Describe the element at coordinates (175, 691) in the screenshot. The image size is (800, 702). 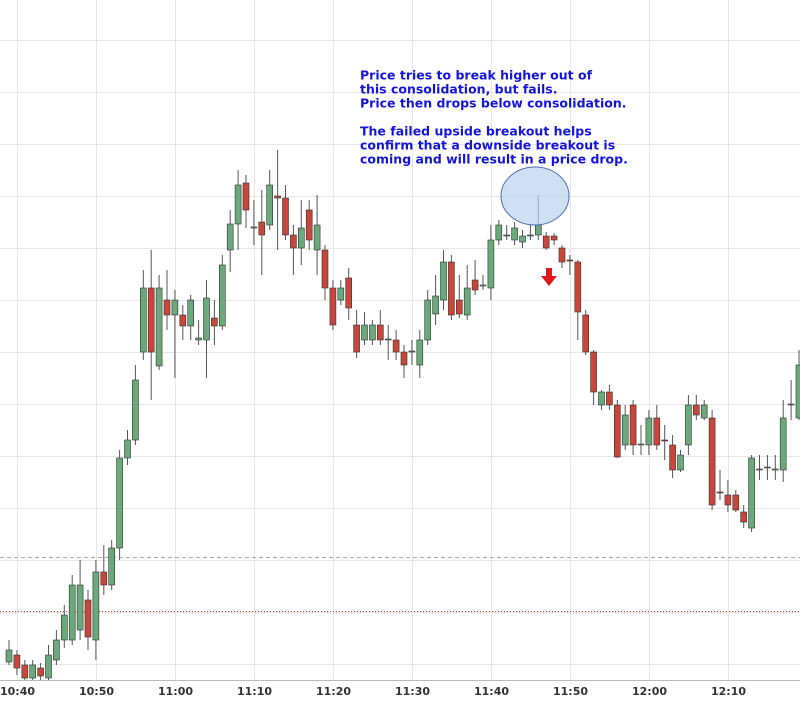
I see `x-tick-label: 11:00` at that location.